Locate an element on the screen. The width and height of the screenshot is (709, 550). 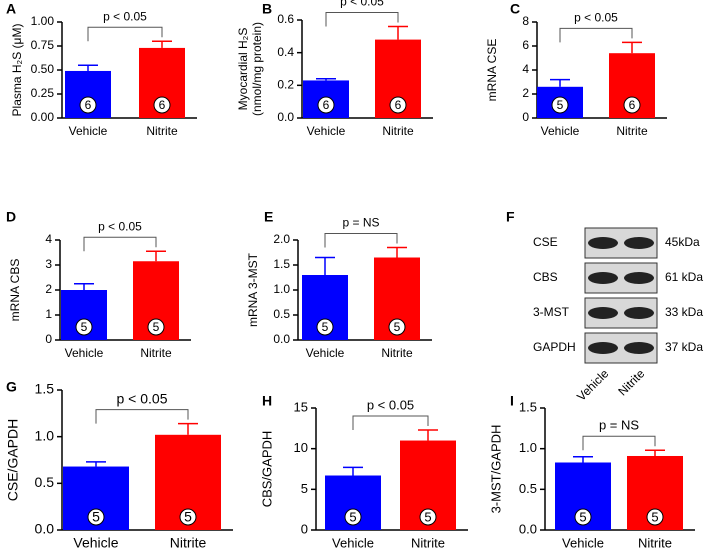
y-tick-label: 0.2 is located at coordinates (285, 85).